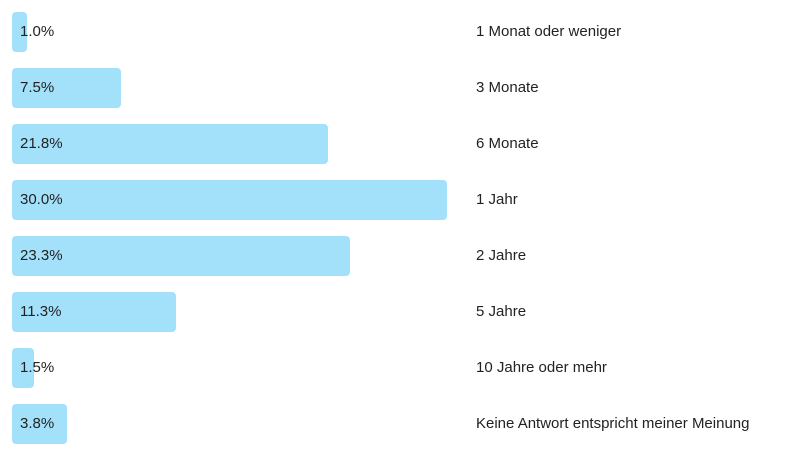 This screenshot has height=458, width=800. What do you see at coordinates (549, 31) in the screenshot?
I see `category-label: 1 Monat oder weniger` at bounding box center [549, 31].